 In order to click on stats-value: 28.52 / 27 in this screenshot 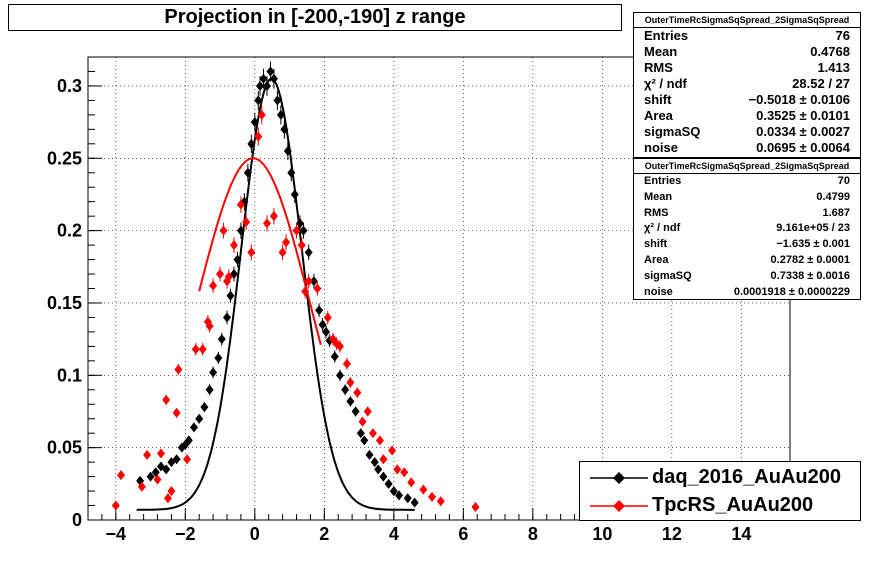, I will do `click(821, 83)`.